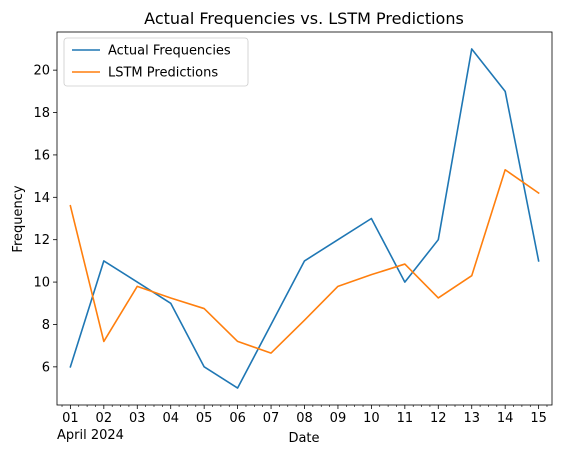 The width and height of the screenshot is (563, 455). What do you see at coordinates (41, 155) in the screenshot?
I see `y-tick-label: 16` at bounding box center [41, 155].